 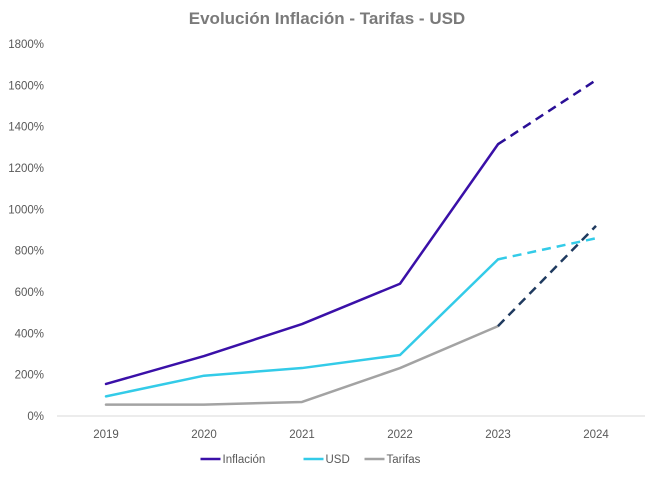 I want to click on series-projection-tarifas, so click(x=547, y=275).